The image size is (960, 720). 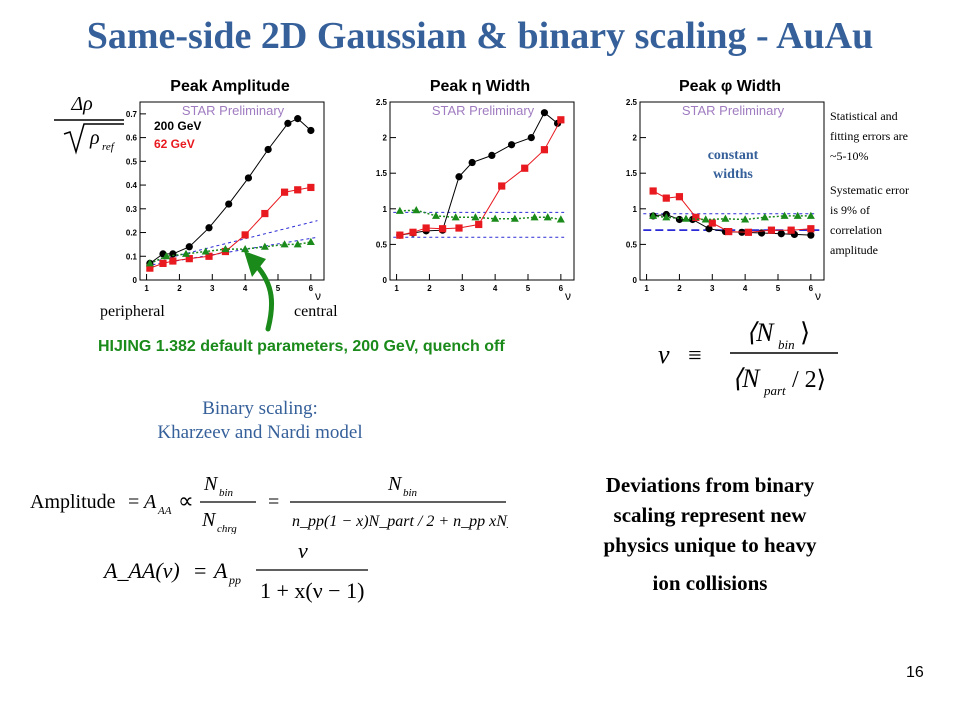 I want to click on chart-peak-eta-width: 0 0.5 1 1.5 2 2.5 1 2 3 4 5 6ν, so click(x=475, y=200).